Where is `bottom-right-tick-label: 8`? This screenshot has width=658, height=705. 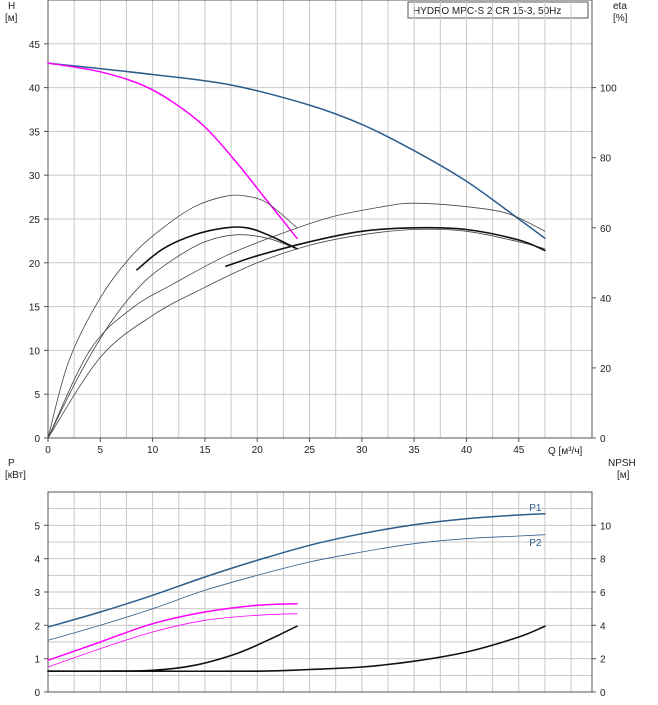
bottom-right-tick-label: 8 is located at coordinates (603, 560).